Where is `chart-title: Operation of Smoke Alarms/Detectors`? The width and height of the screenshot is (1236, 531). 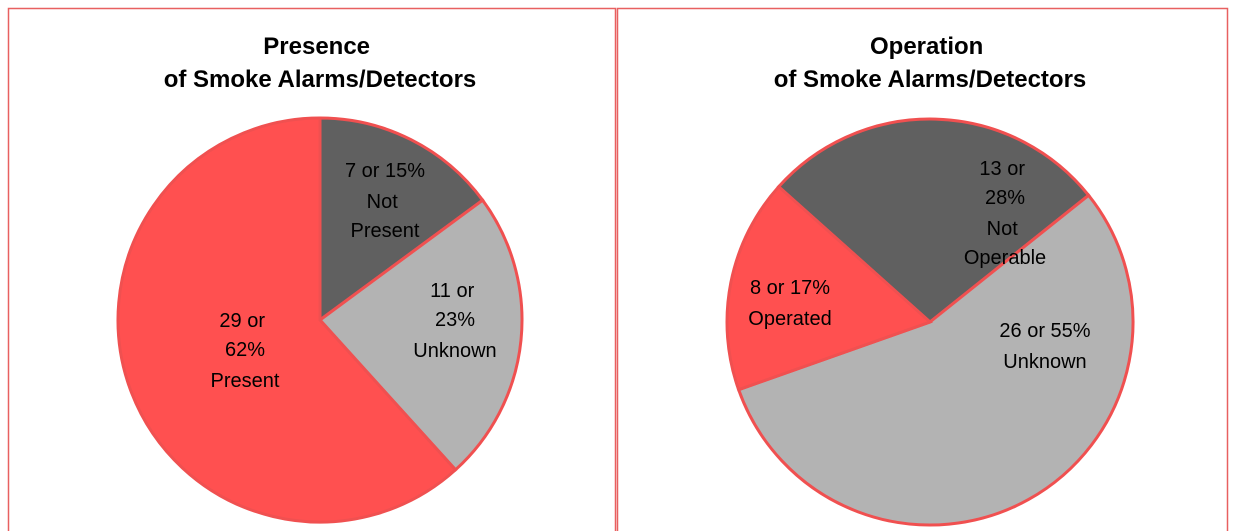 chart-title: Operation of Smoke Alarms/Detectors is located at coordinates (930, 63).